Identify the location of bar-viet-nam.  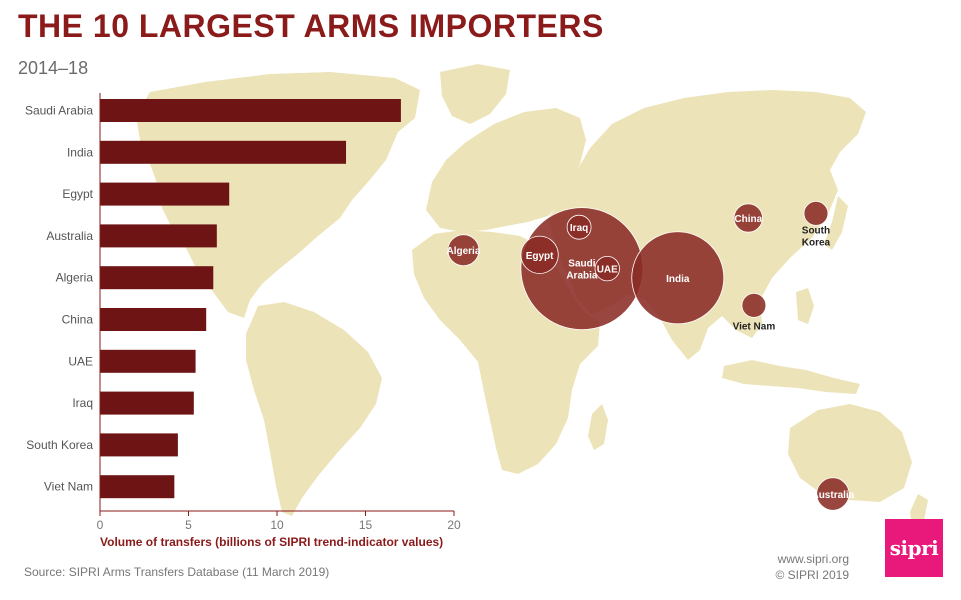
(137, 487).